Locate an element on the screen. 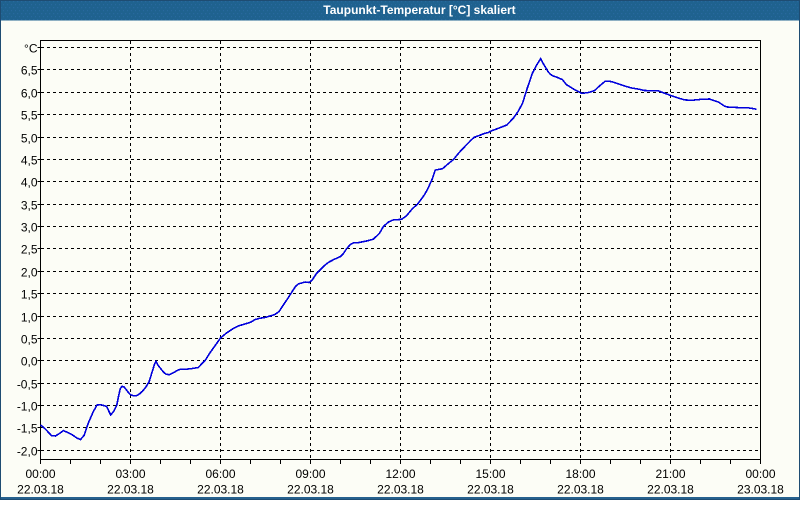  svg-text: -2,0 is located at coordinates (27, 452).